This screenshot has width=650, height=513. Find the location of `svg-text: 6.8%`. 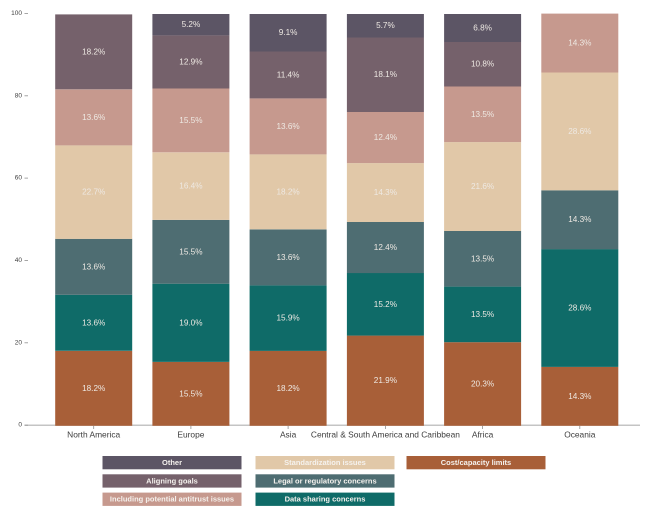

svg-text: 6.8% is located at coordinates (482, 28).